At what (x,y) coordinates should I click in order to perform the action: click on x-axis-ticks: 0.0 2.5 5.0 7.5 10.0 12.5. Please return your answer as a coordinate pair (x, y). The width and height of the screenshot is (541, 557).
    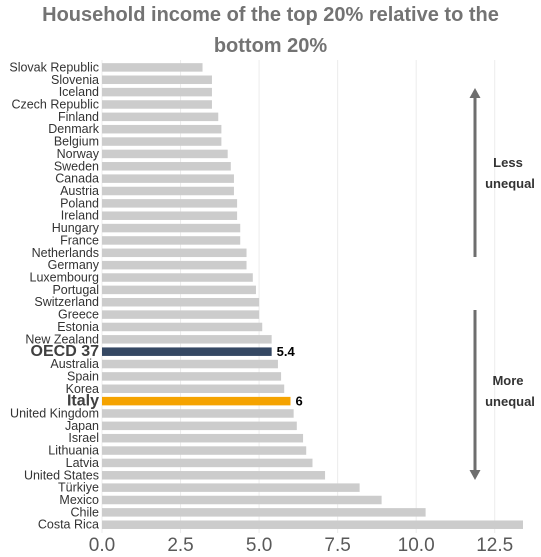
    Looking at the image, I should click on (301, 545).